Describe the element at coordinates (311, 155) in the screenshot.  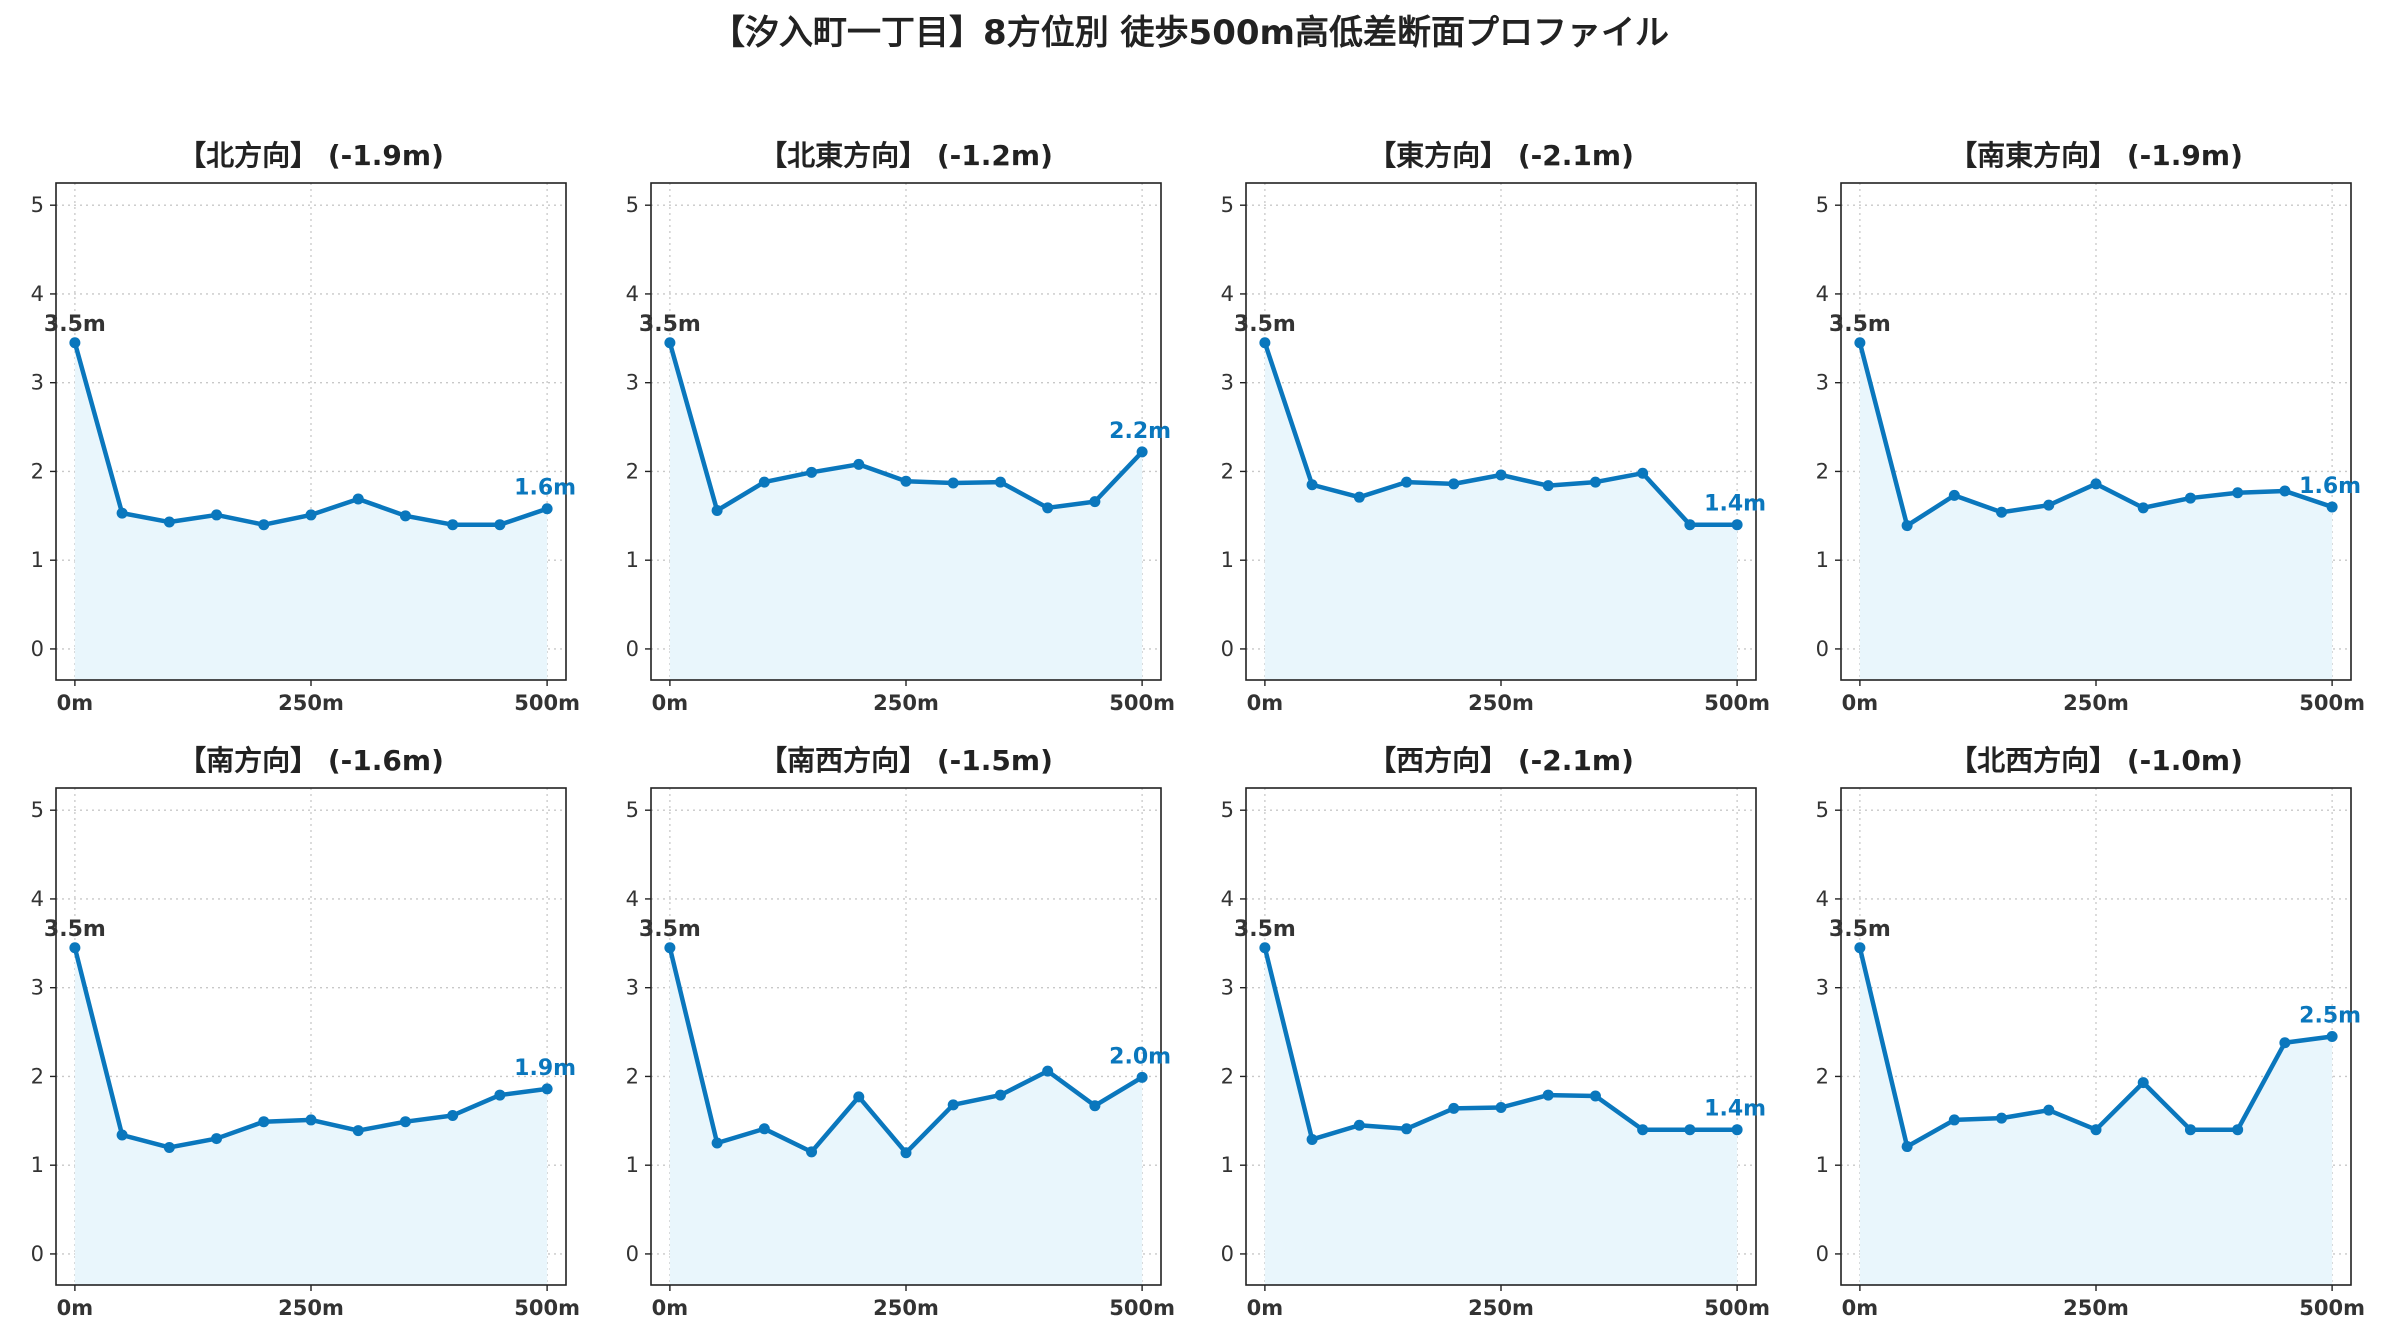
I see `subplot-title: 【北方向】 (-1.9m)` at that location.